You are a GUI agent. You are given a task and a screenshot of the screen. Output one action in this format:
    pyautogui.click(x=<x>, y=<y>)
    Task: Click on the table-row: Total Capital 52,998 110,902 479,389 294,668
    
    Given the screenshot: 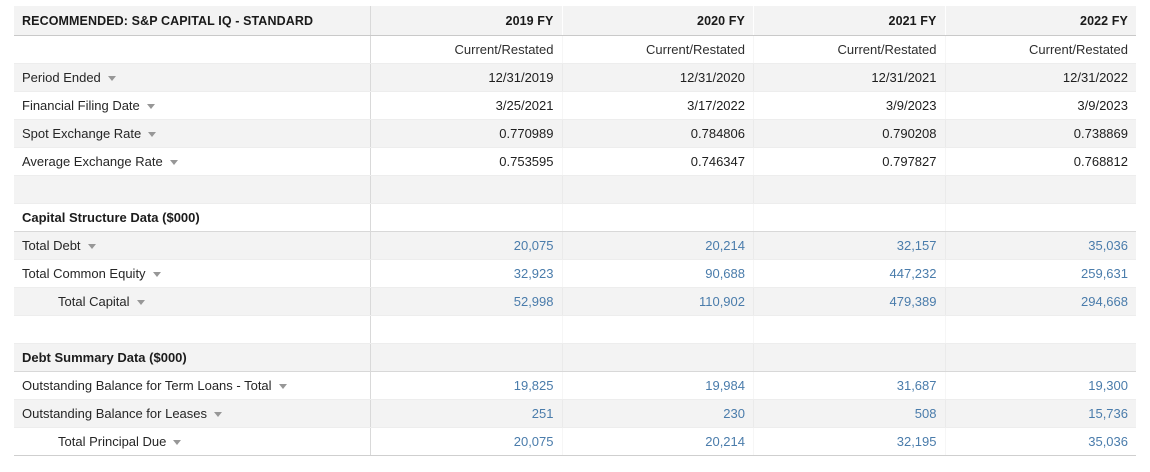 What is the action you would take?
    pyautogui.click(x=575, y=302)
    